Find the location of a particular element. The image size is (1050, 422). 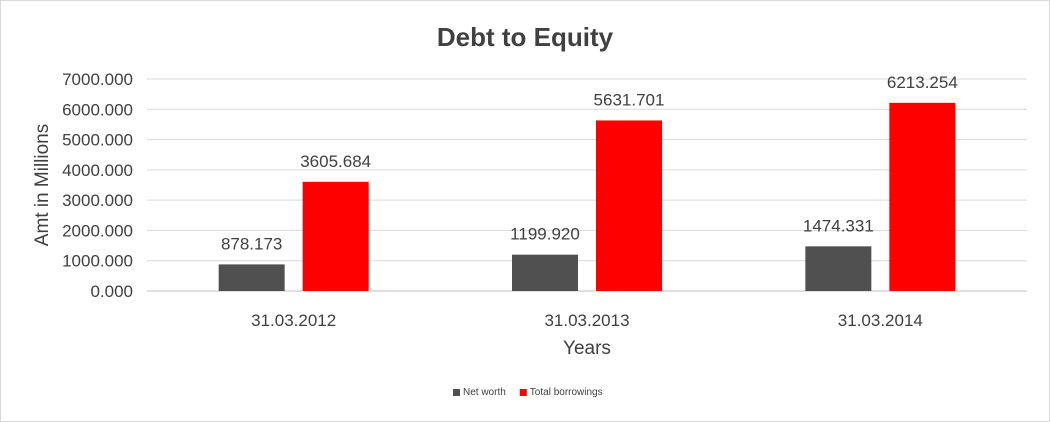

y-tick-label: 6000.000 is located at coordinates (97, 109).